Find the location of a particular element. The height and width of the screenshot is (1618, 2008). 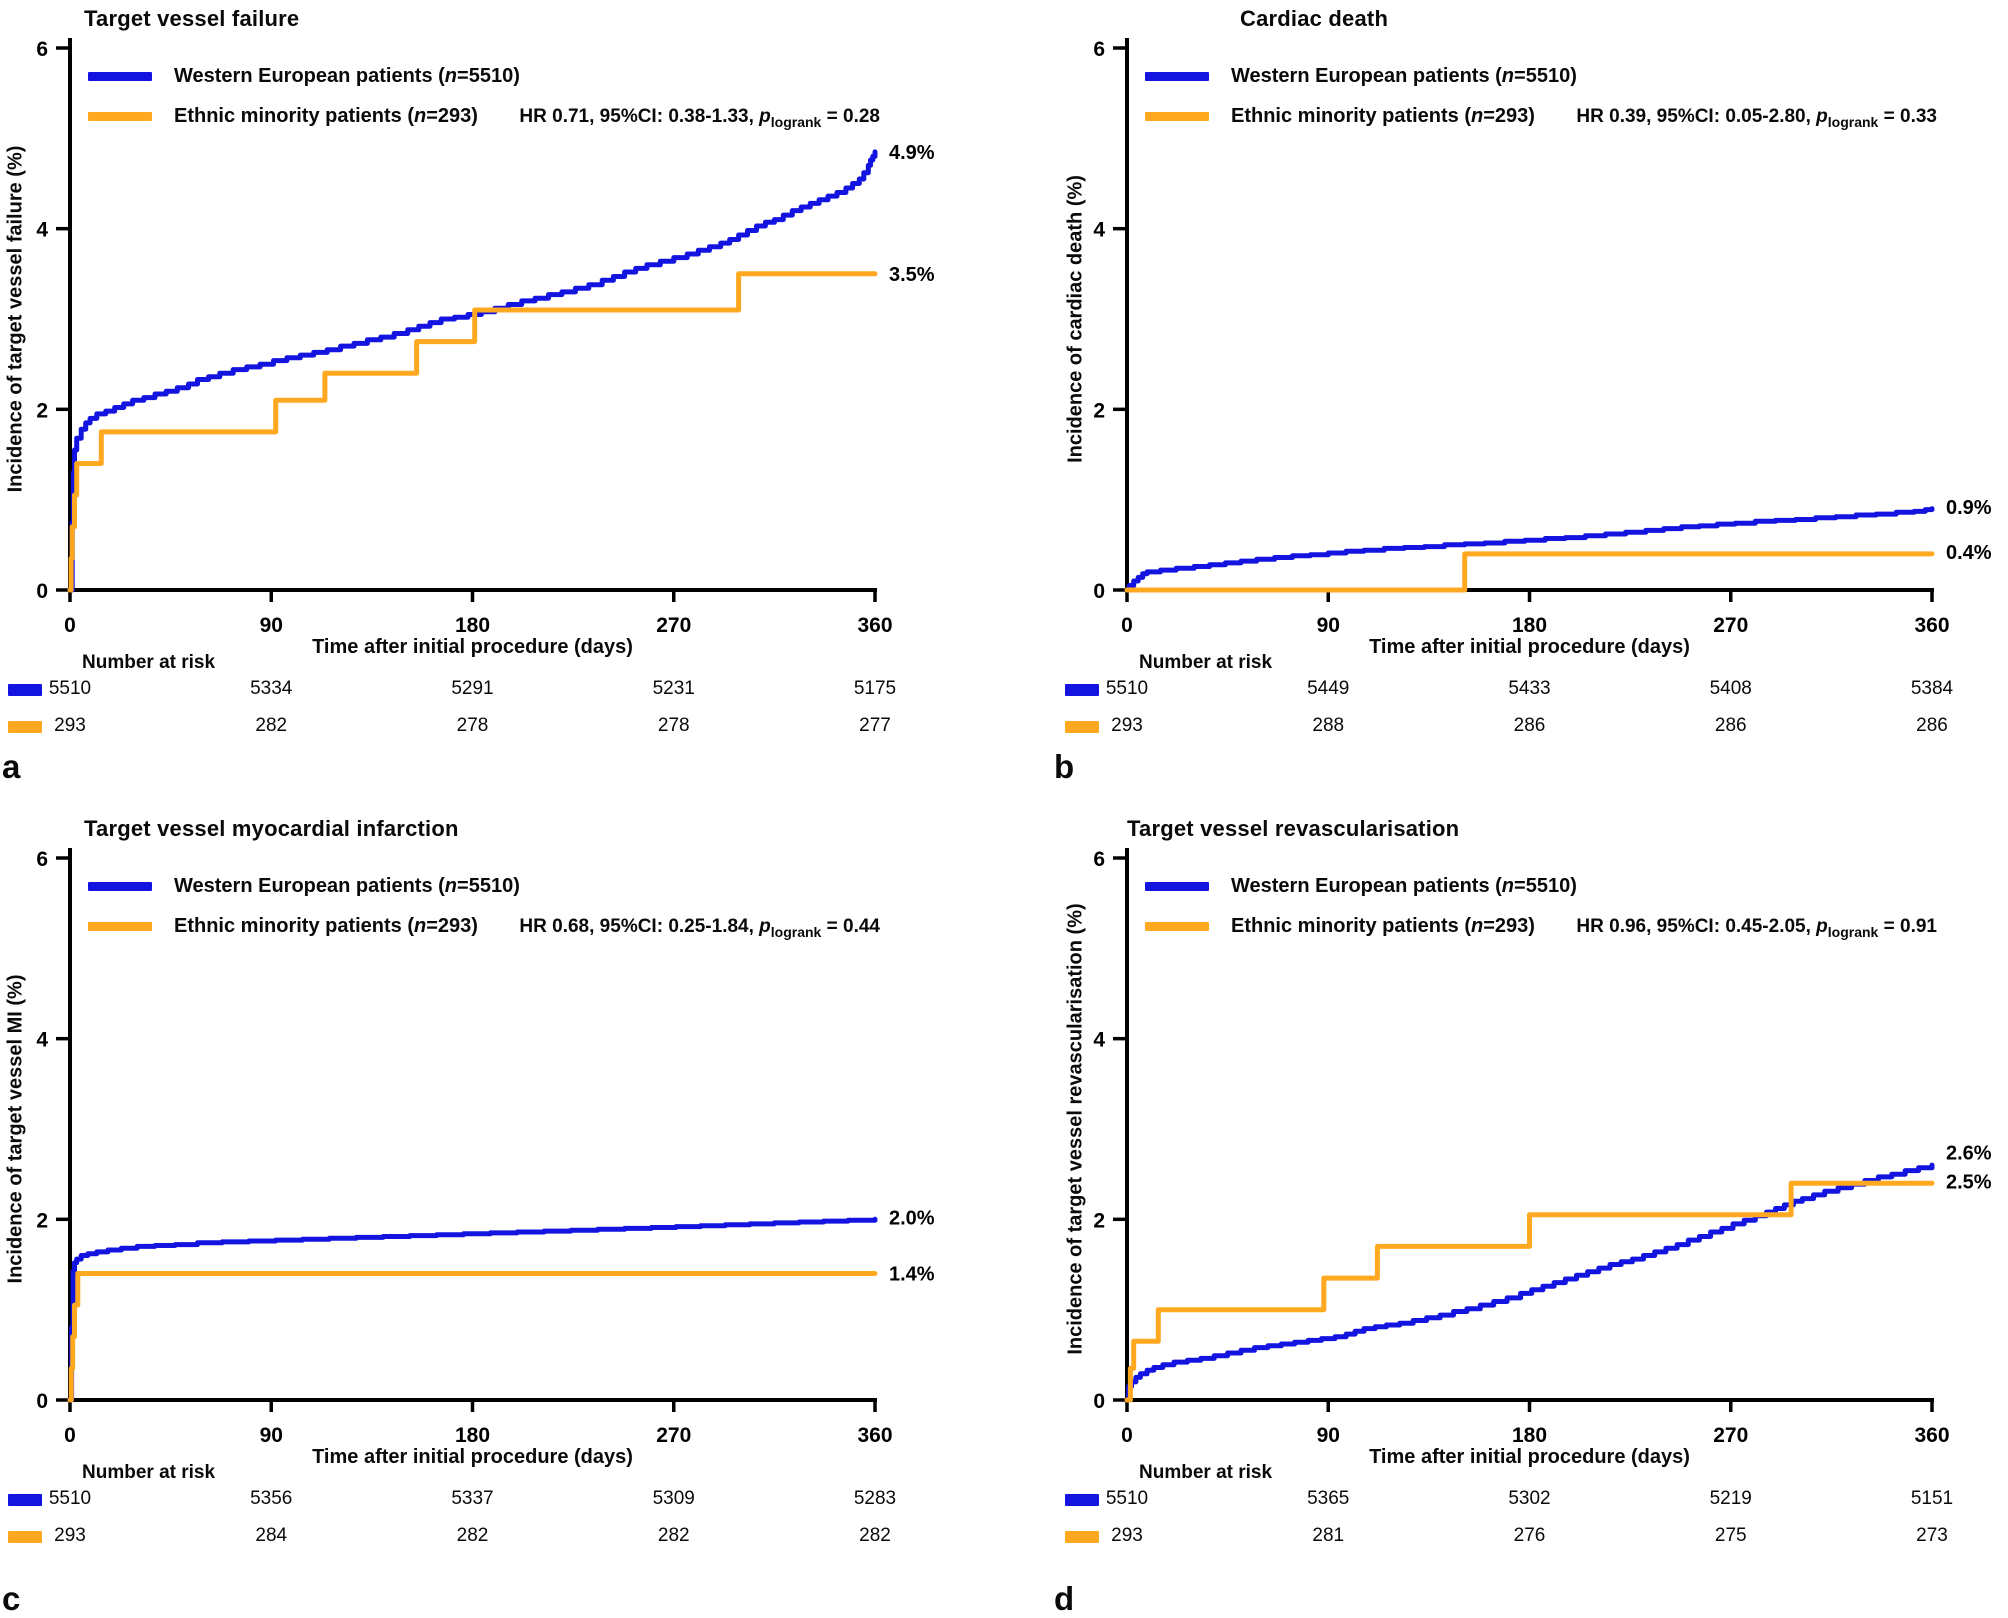

at-risk-value: 276 is located at coordinates (1529, 1535).